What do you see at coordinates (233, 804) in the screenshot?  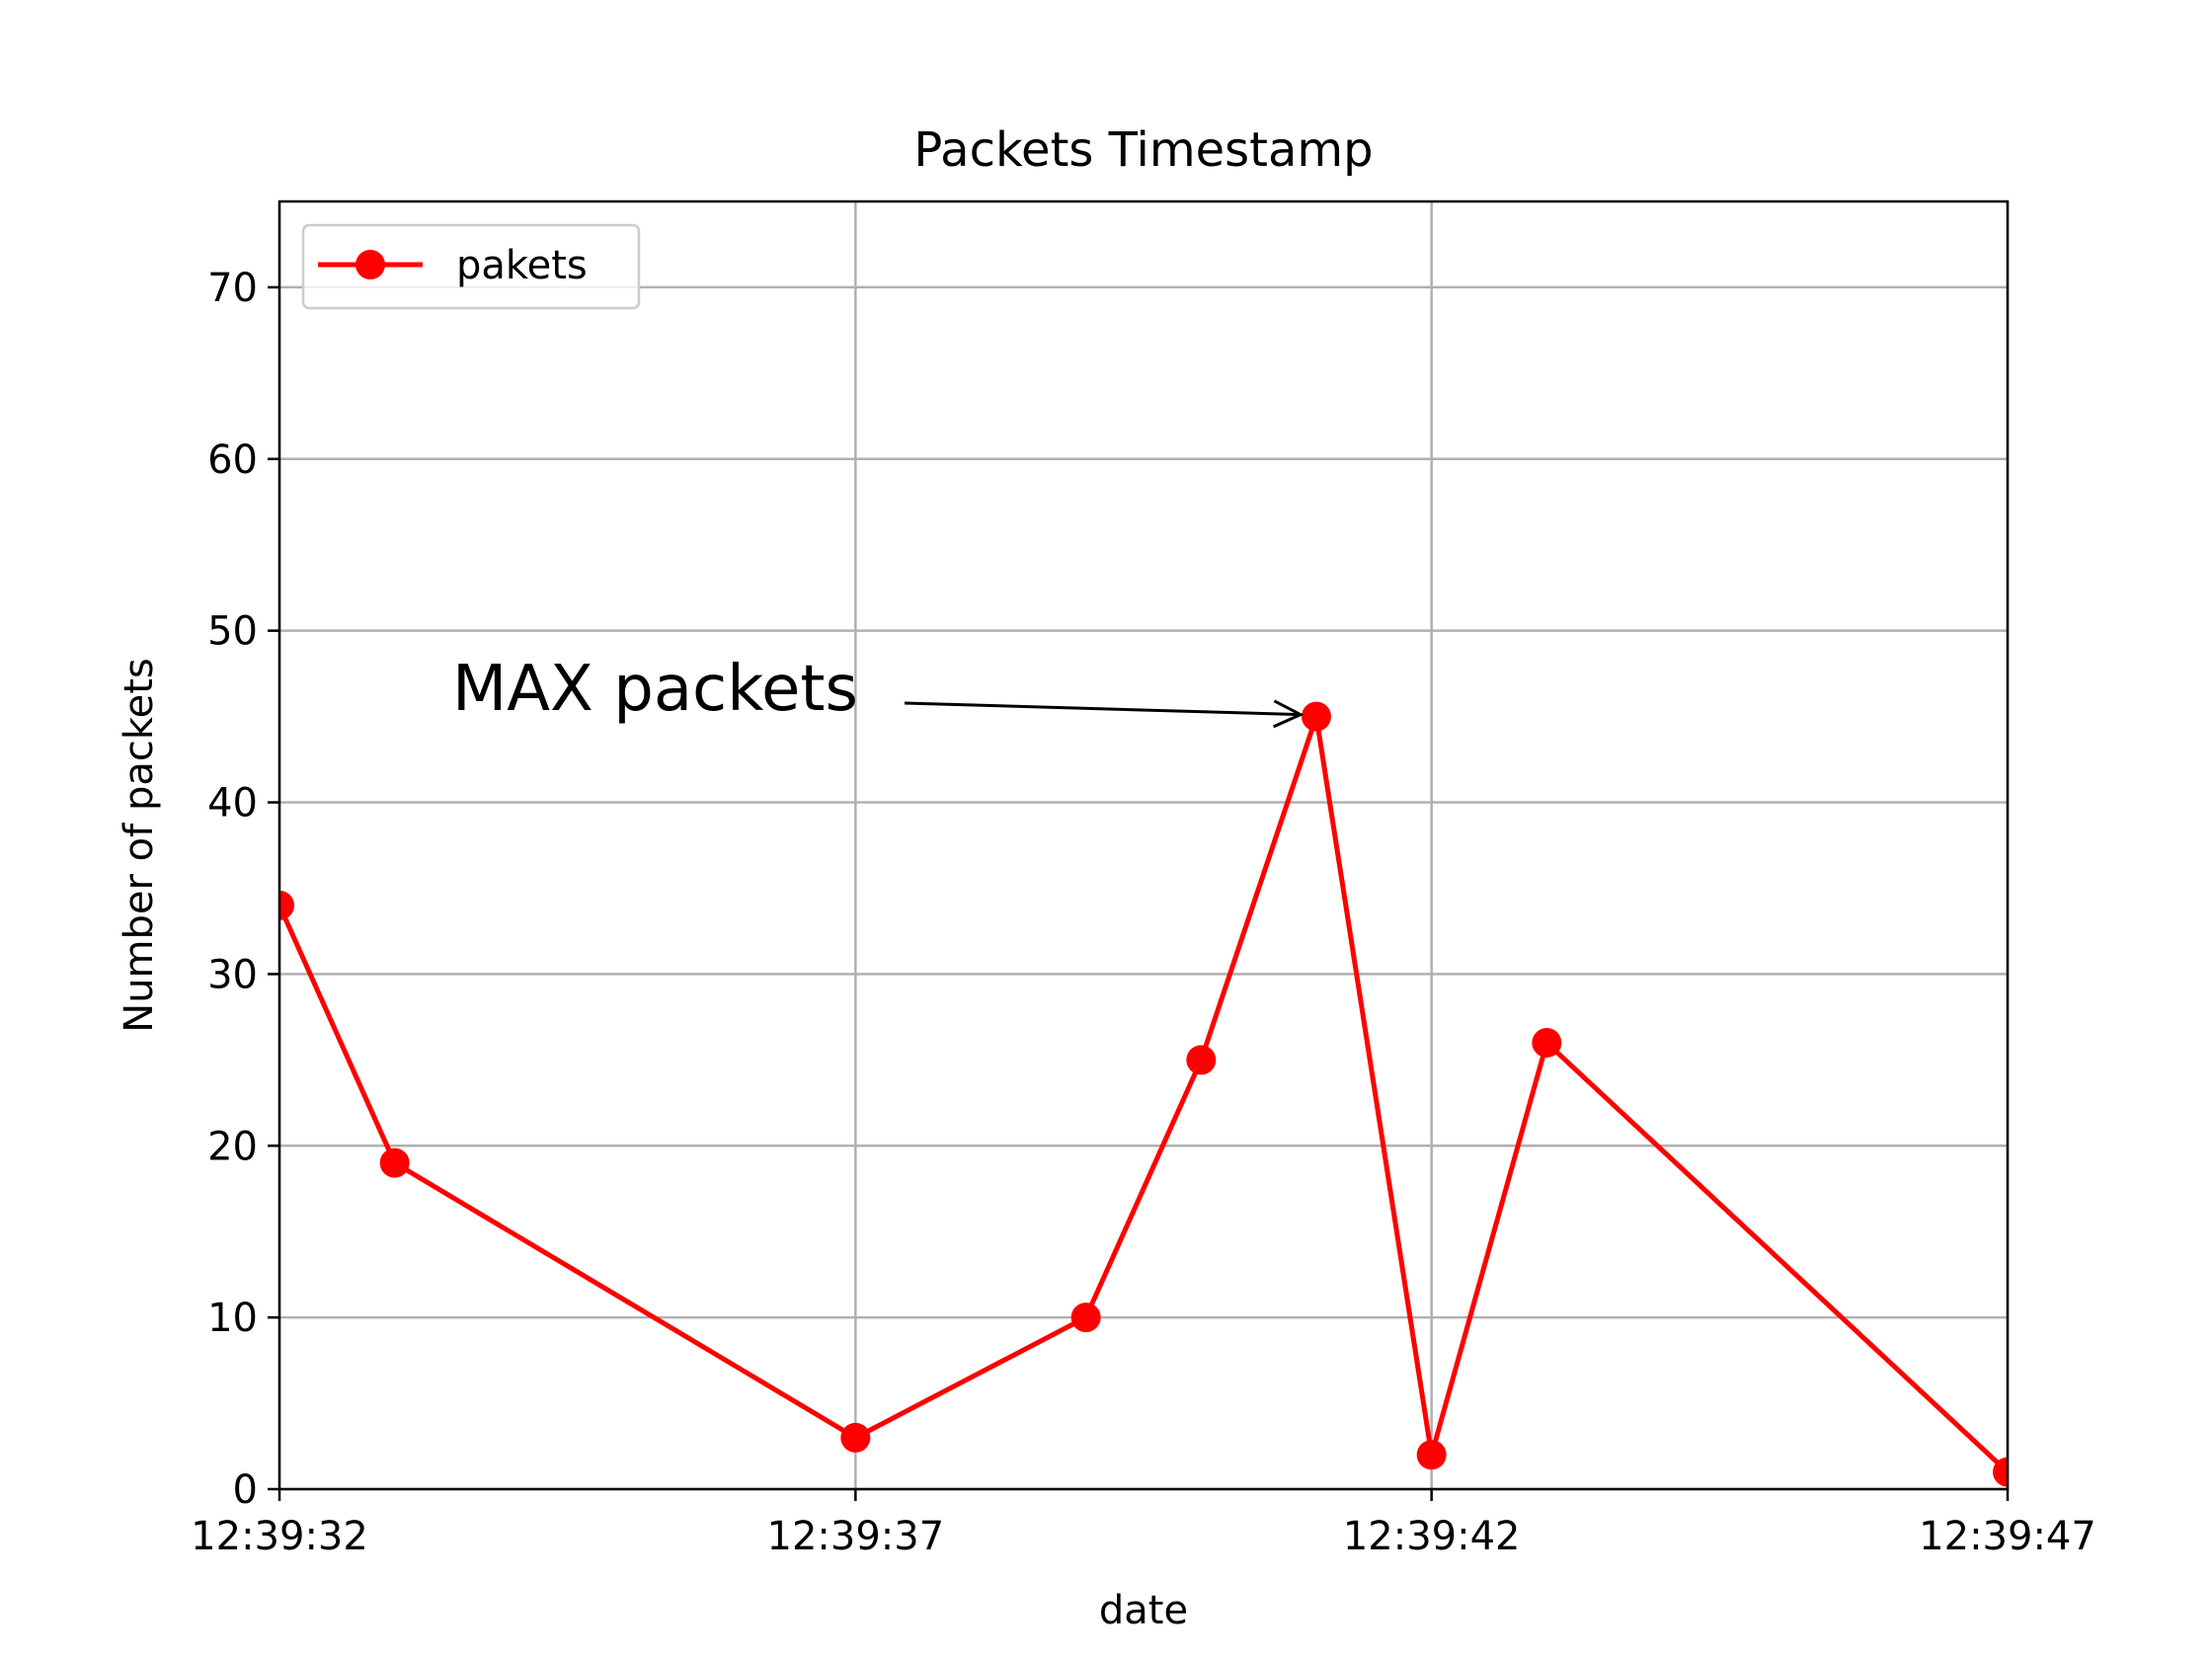 I see `y-tick-label: 40` at bounding box center [233, 804].